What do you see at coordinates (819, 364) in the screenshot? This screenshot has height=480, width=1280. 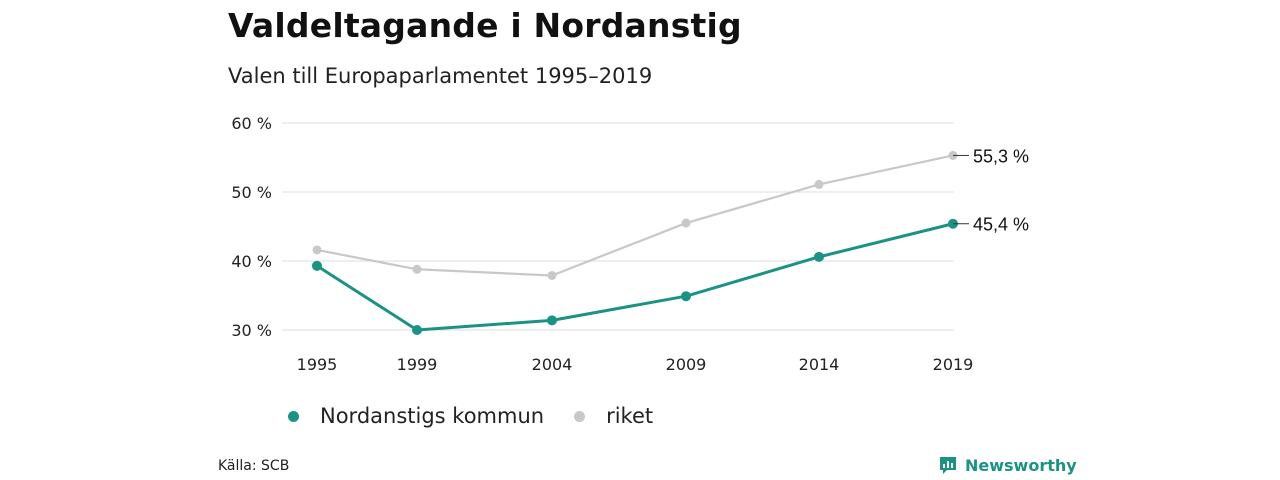 I see `x-tick-label: 2014` at bounding box center [819, 364].